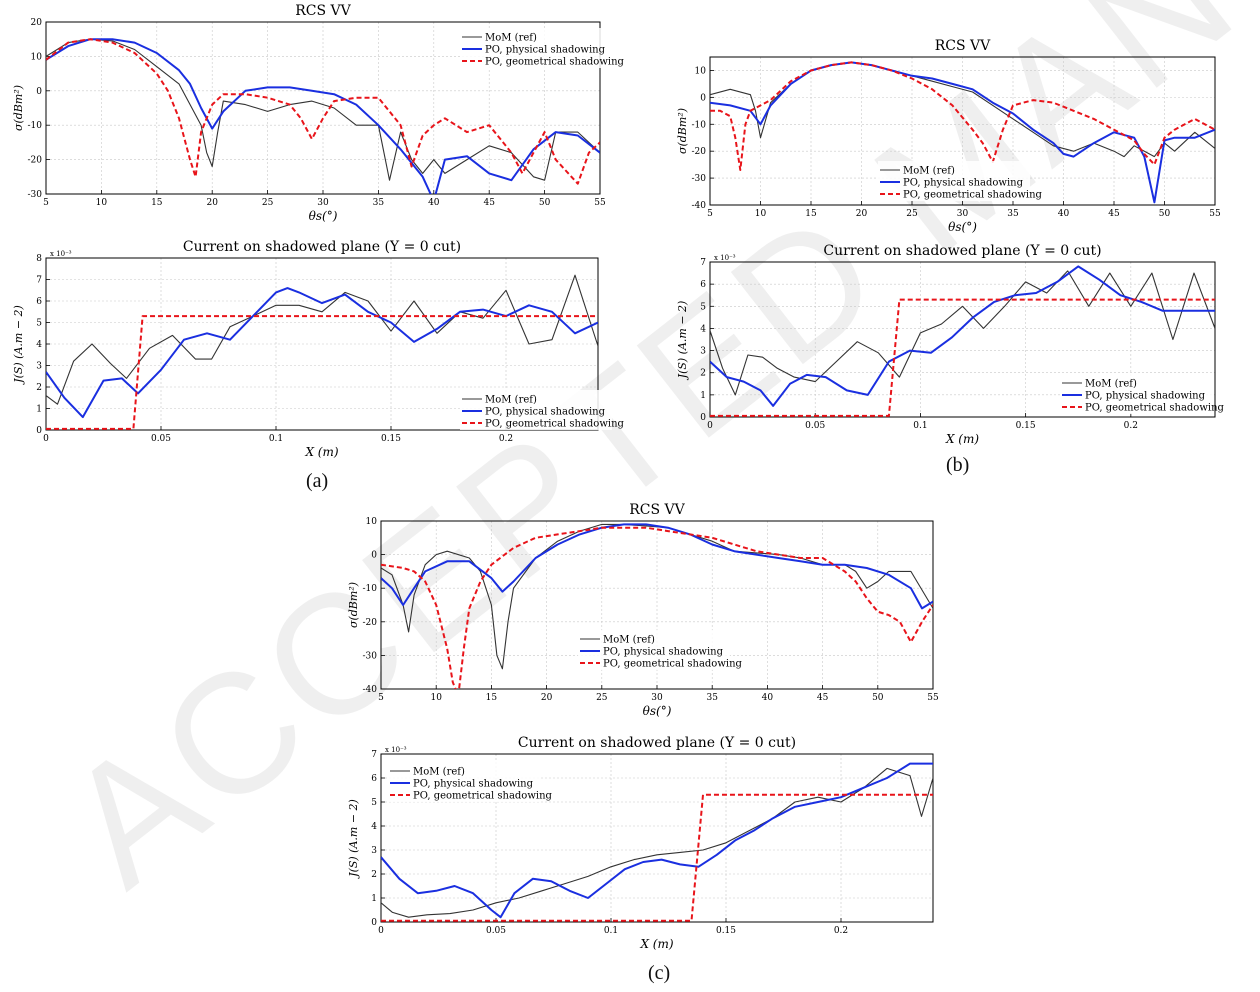  Describe the element at coordinates (958, 465) in the screenshot. I see `panel-label-b: (b)` at that location.